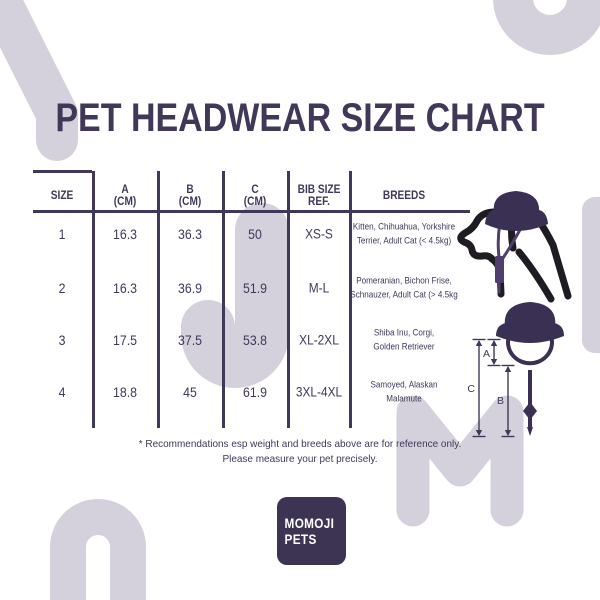 The image size is (600, 600). What do you see at coordinates (255, 234) in the screenshot?
I see `table-row-1-c: 50` at bounding box center [255, 234].